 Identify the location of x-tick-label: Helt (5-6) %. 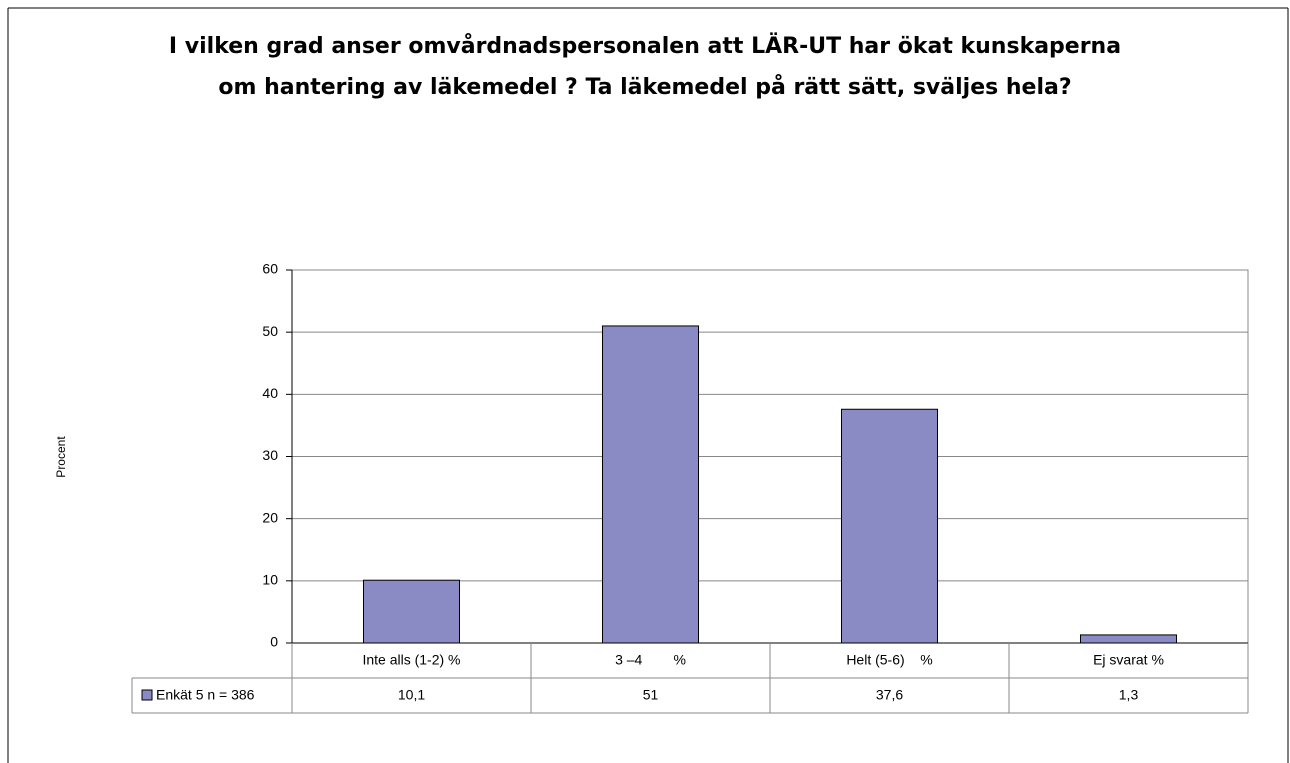
(889, 660).